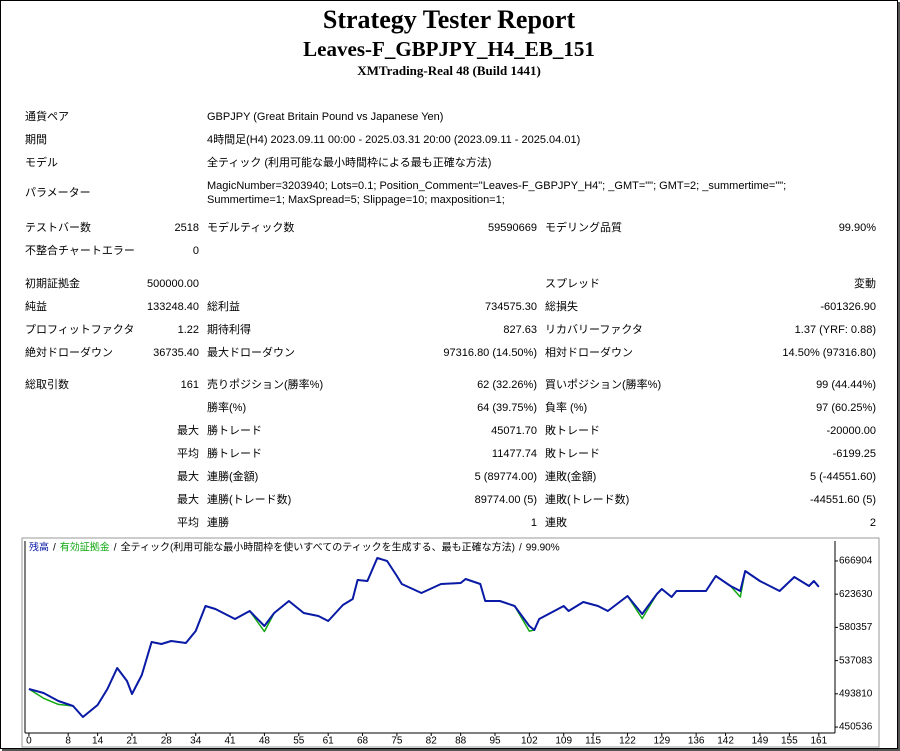  I want to click on x-tick-label: 68, so click(363, 741).